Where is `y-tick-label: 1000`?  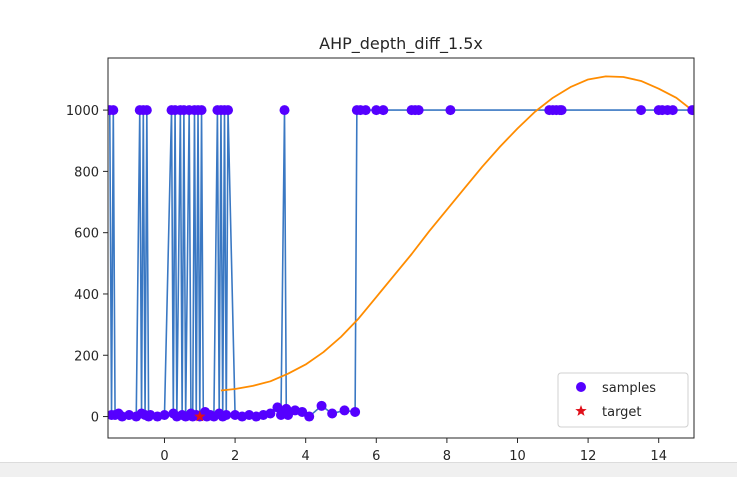 y-tick-label: 1000 is located at coordinates (82, 111).